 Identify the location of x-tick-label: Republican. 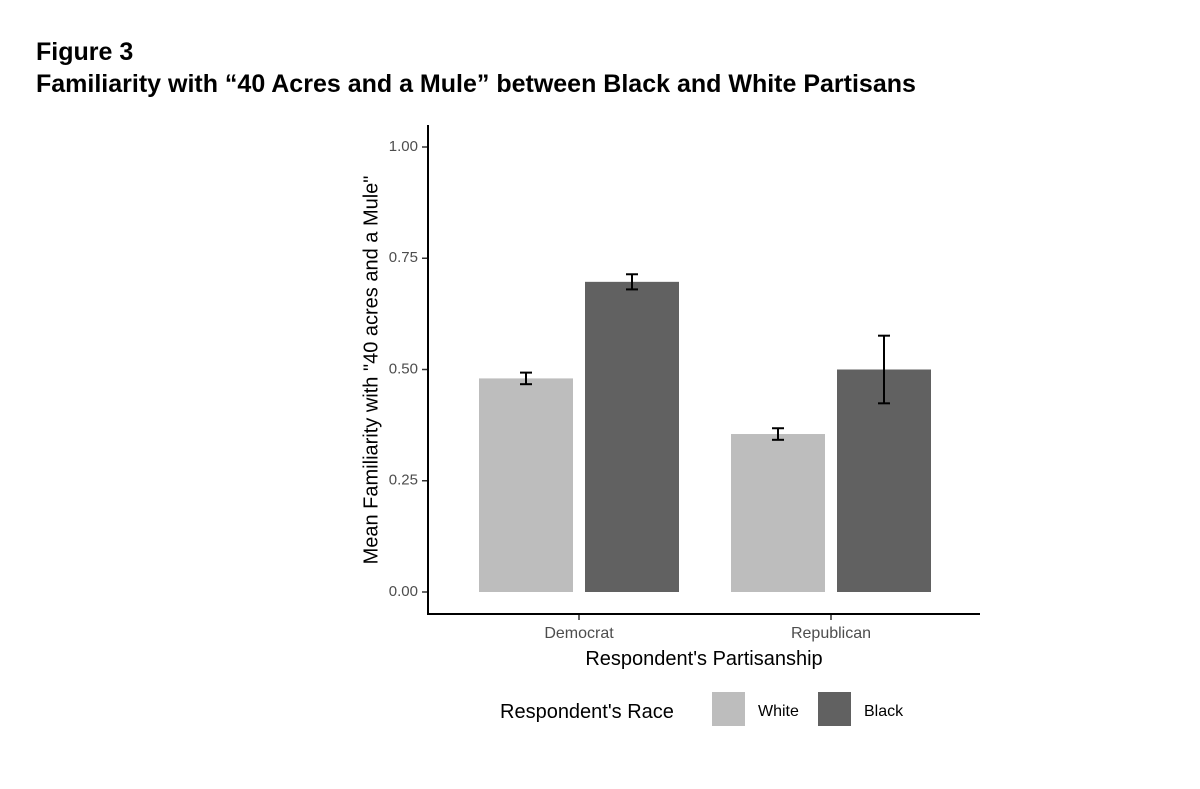
(831, 633).